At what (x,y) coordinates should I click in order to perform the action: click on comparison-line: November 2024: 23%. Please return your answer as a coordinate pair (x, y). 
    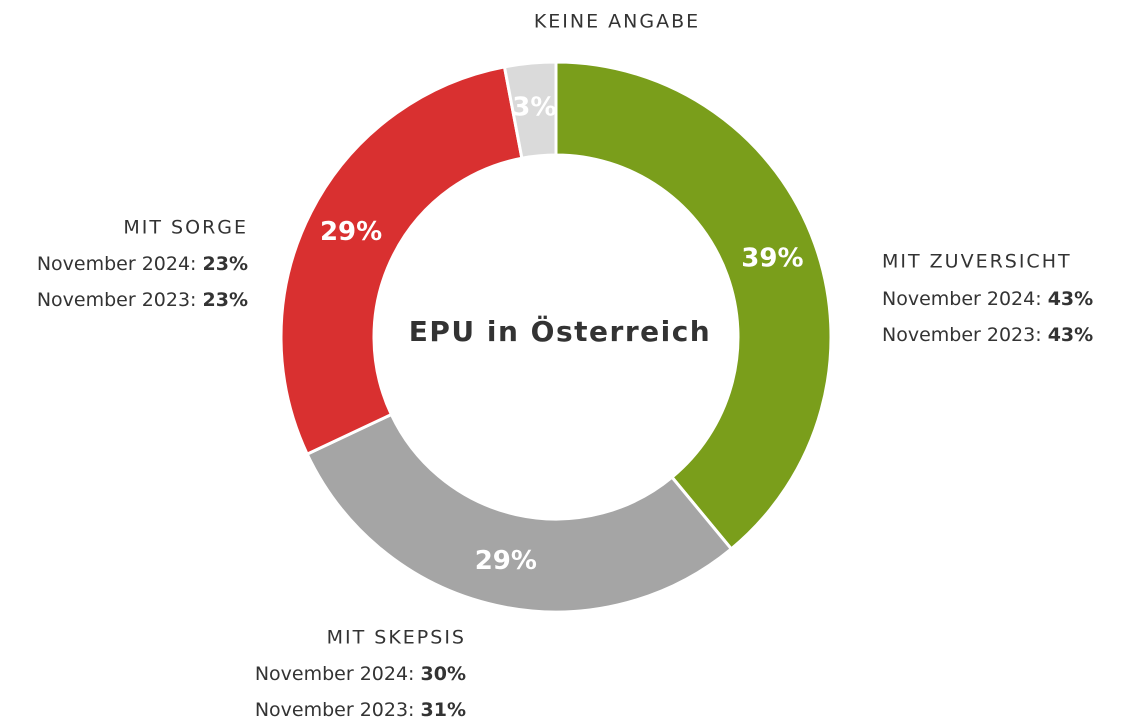
    Looking at the image, I should click on (142, 264).